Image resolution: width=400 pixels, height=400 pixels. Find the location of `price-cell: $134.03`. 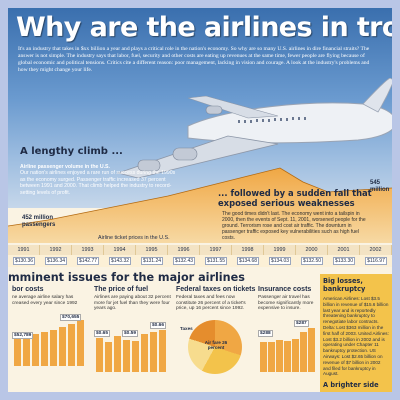

price-cell: $134.03 is located at coordinates (280, 261).